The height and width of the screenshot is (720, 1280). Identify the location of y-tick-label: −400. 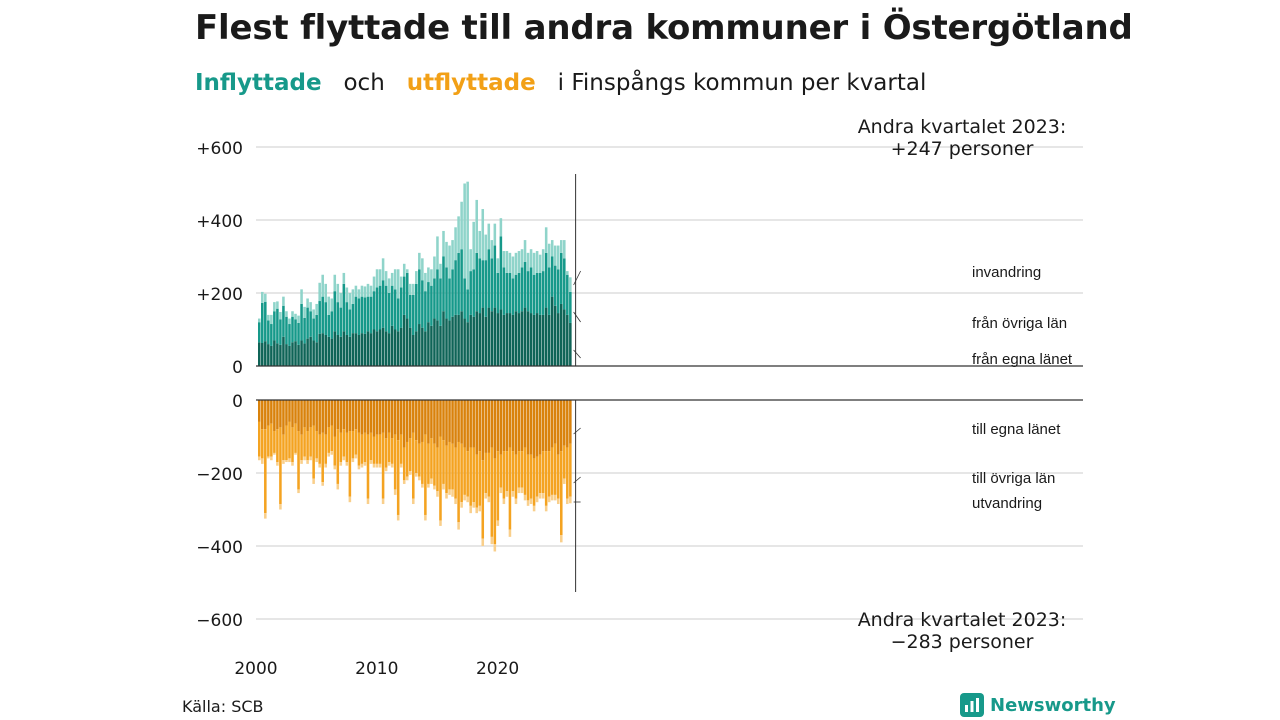
(219, 548).